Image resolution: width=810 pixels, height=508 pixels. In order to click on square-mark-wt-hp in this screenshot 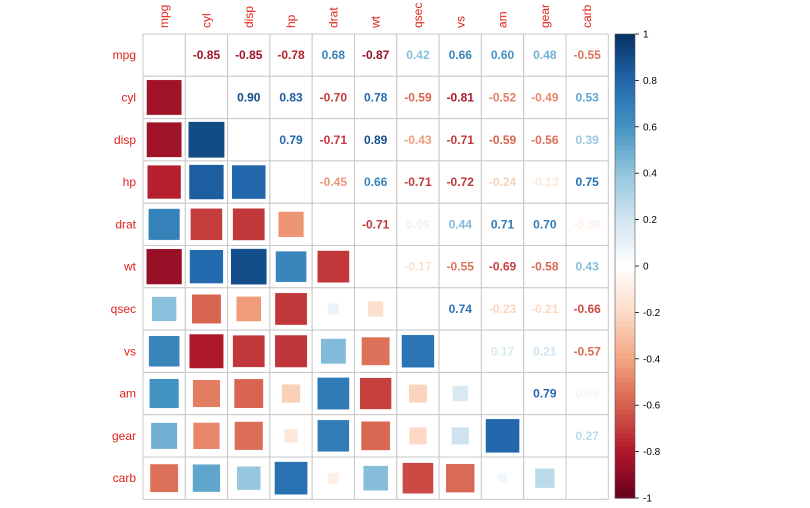, I will do `click(291, 266)`.